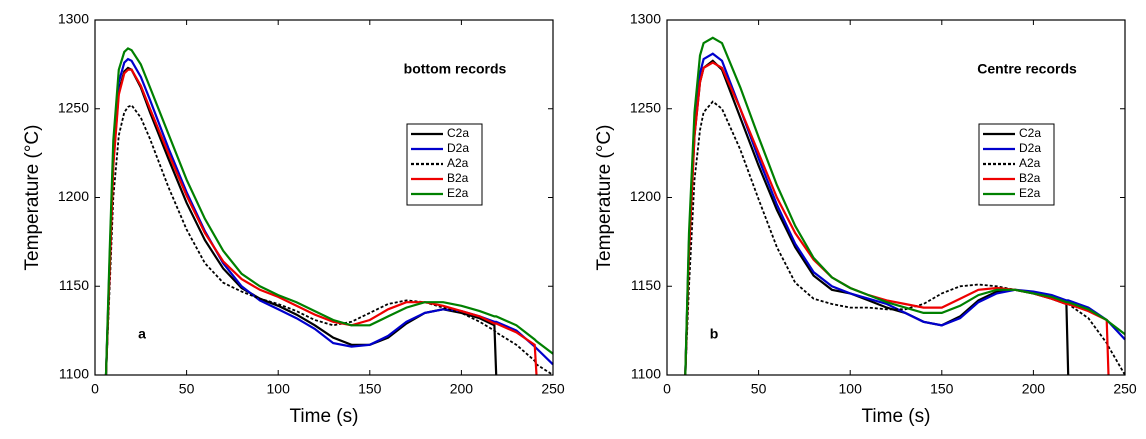 The height and width of the screenshot is (439, 1146). Describe the element at coordinates (142, 334) in the screenshot. I see `panel-label: a` at that location.